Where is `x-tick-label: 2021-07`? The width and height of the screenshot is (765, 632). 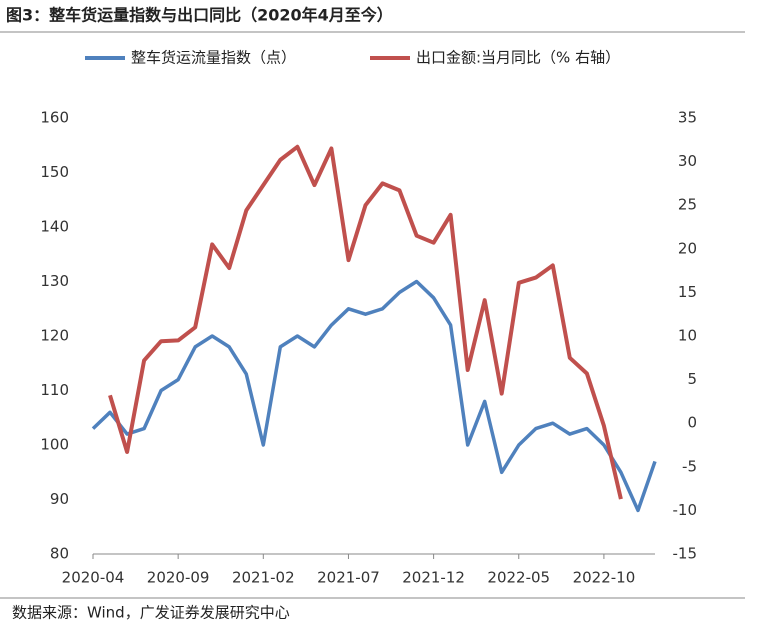
x-tick-label: 2021-07 is located at coordinates (348, 578).